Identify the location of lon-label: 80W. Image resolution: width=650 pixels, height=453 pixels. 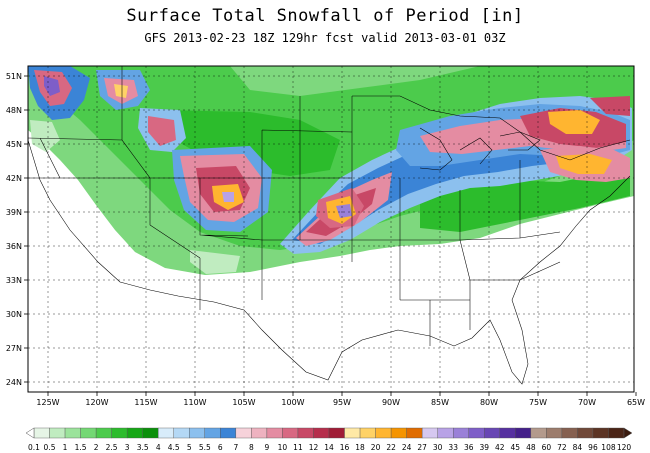
(489, 402).